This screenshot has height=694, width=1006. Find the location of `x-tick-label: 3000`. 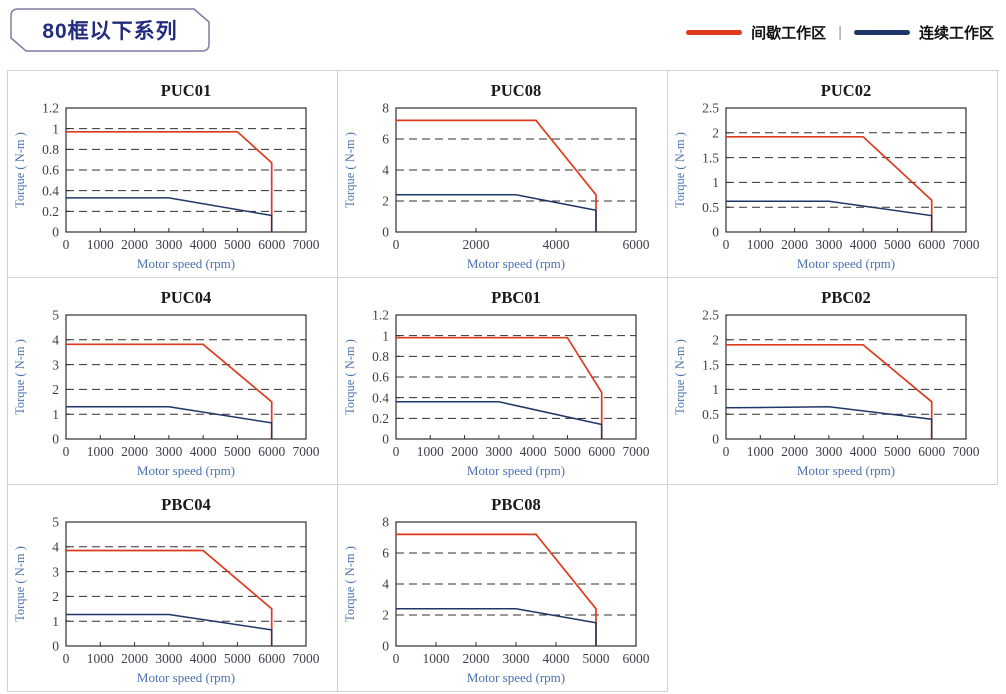

x-tick-label: 3000 is located at coordinates (516, 658).